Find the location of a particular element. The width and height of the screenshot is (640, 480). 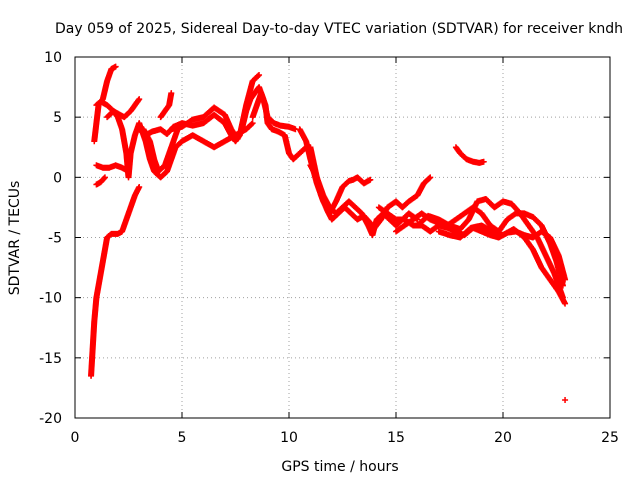

x-tick-label: 10 is located at coordinates (289, 438).